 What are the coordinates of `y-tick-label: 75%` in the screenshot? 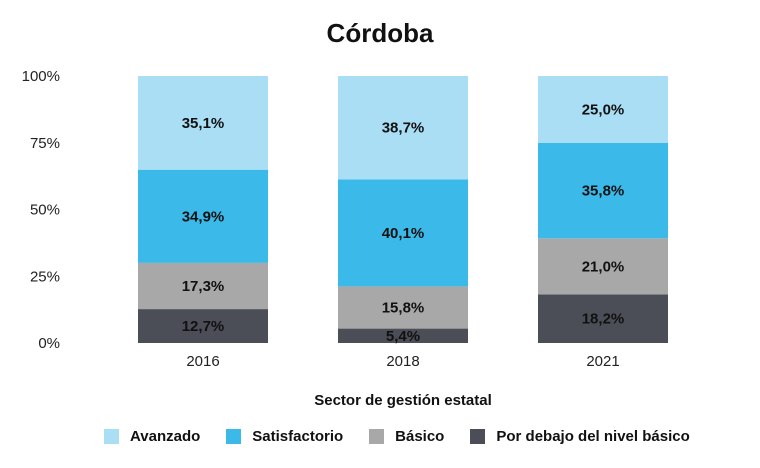 It's located at (45, 143).